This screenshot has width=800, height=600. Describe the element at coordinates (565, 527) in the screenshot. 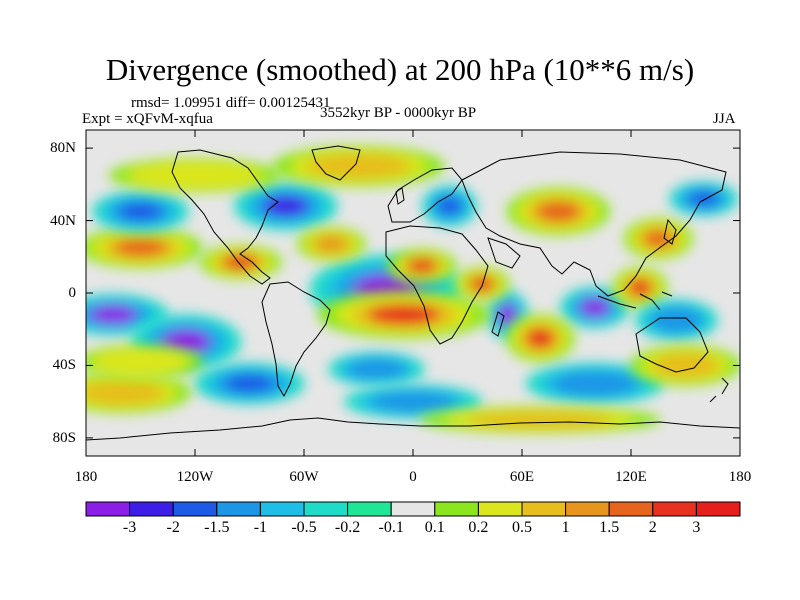

I see `colorbar-label: 1` at that location.